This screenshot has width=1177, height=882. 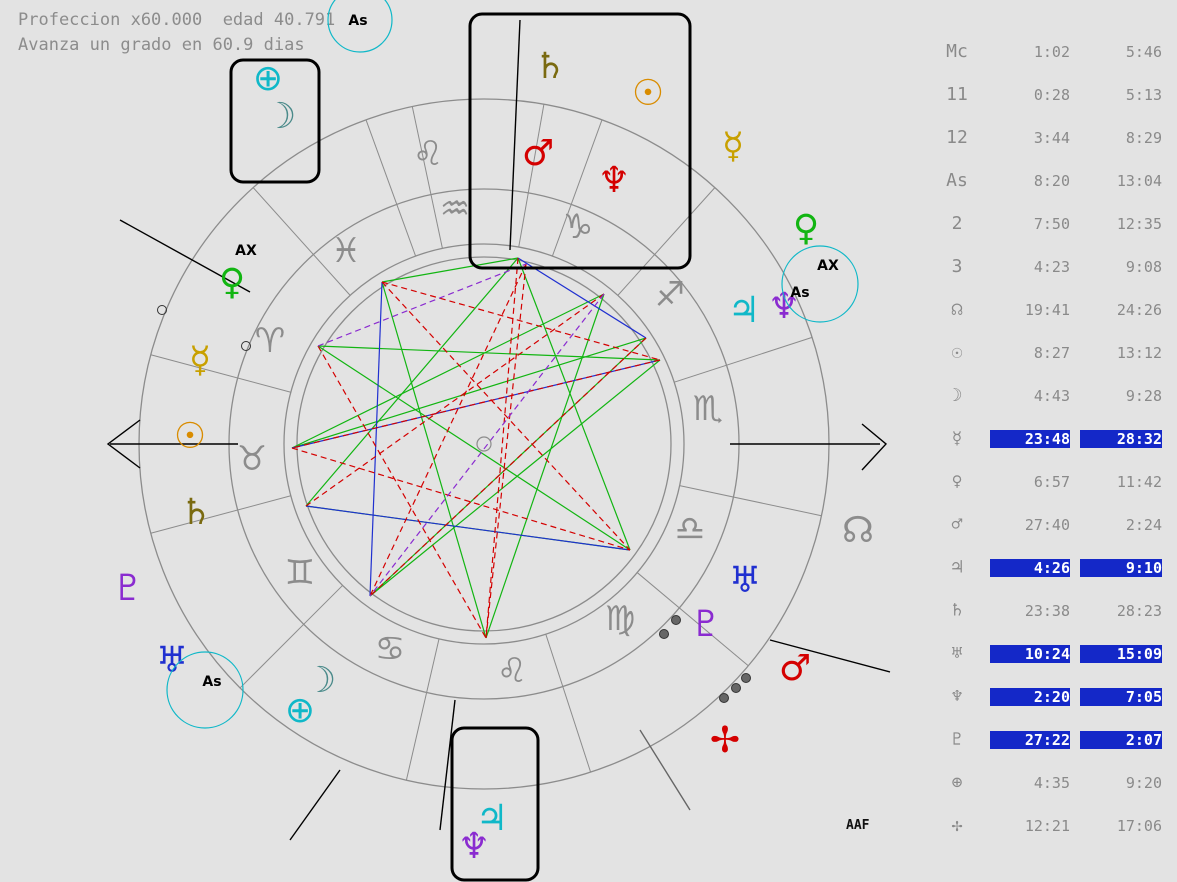 I want to click on row-time-2: 13:12, so click(x=1139, y=353).